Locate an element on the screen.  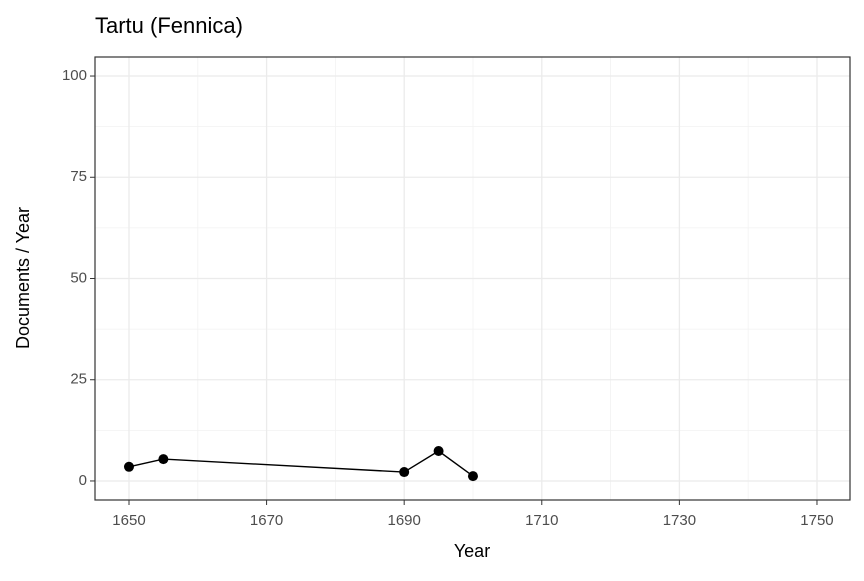
y-tick-label: 0 is located at coordinates (83, 480).